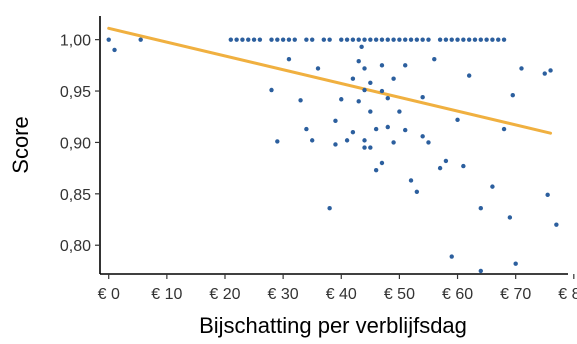  What do you see at coordinates (20, 144) in the screenshot?
I see `y-axis-title: Score` at bounding box center [20, 144].